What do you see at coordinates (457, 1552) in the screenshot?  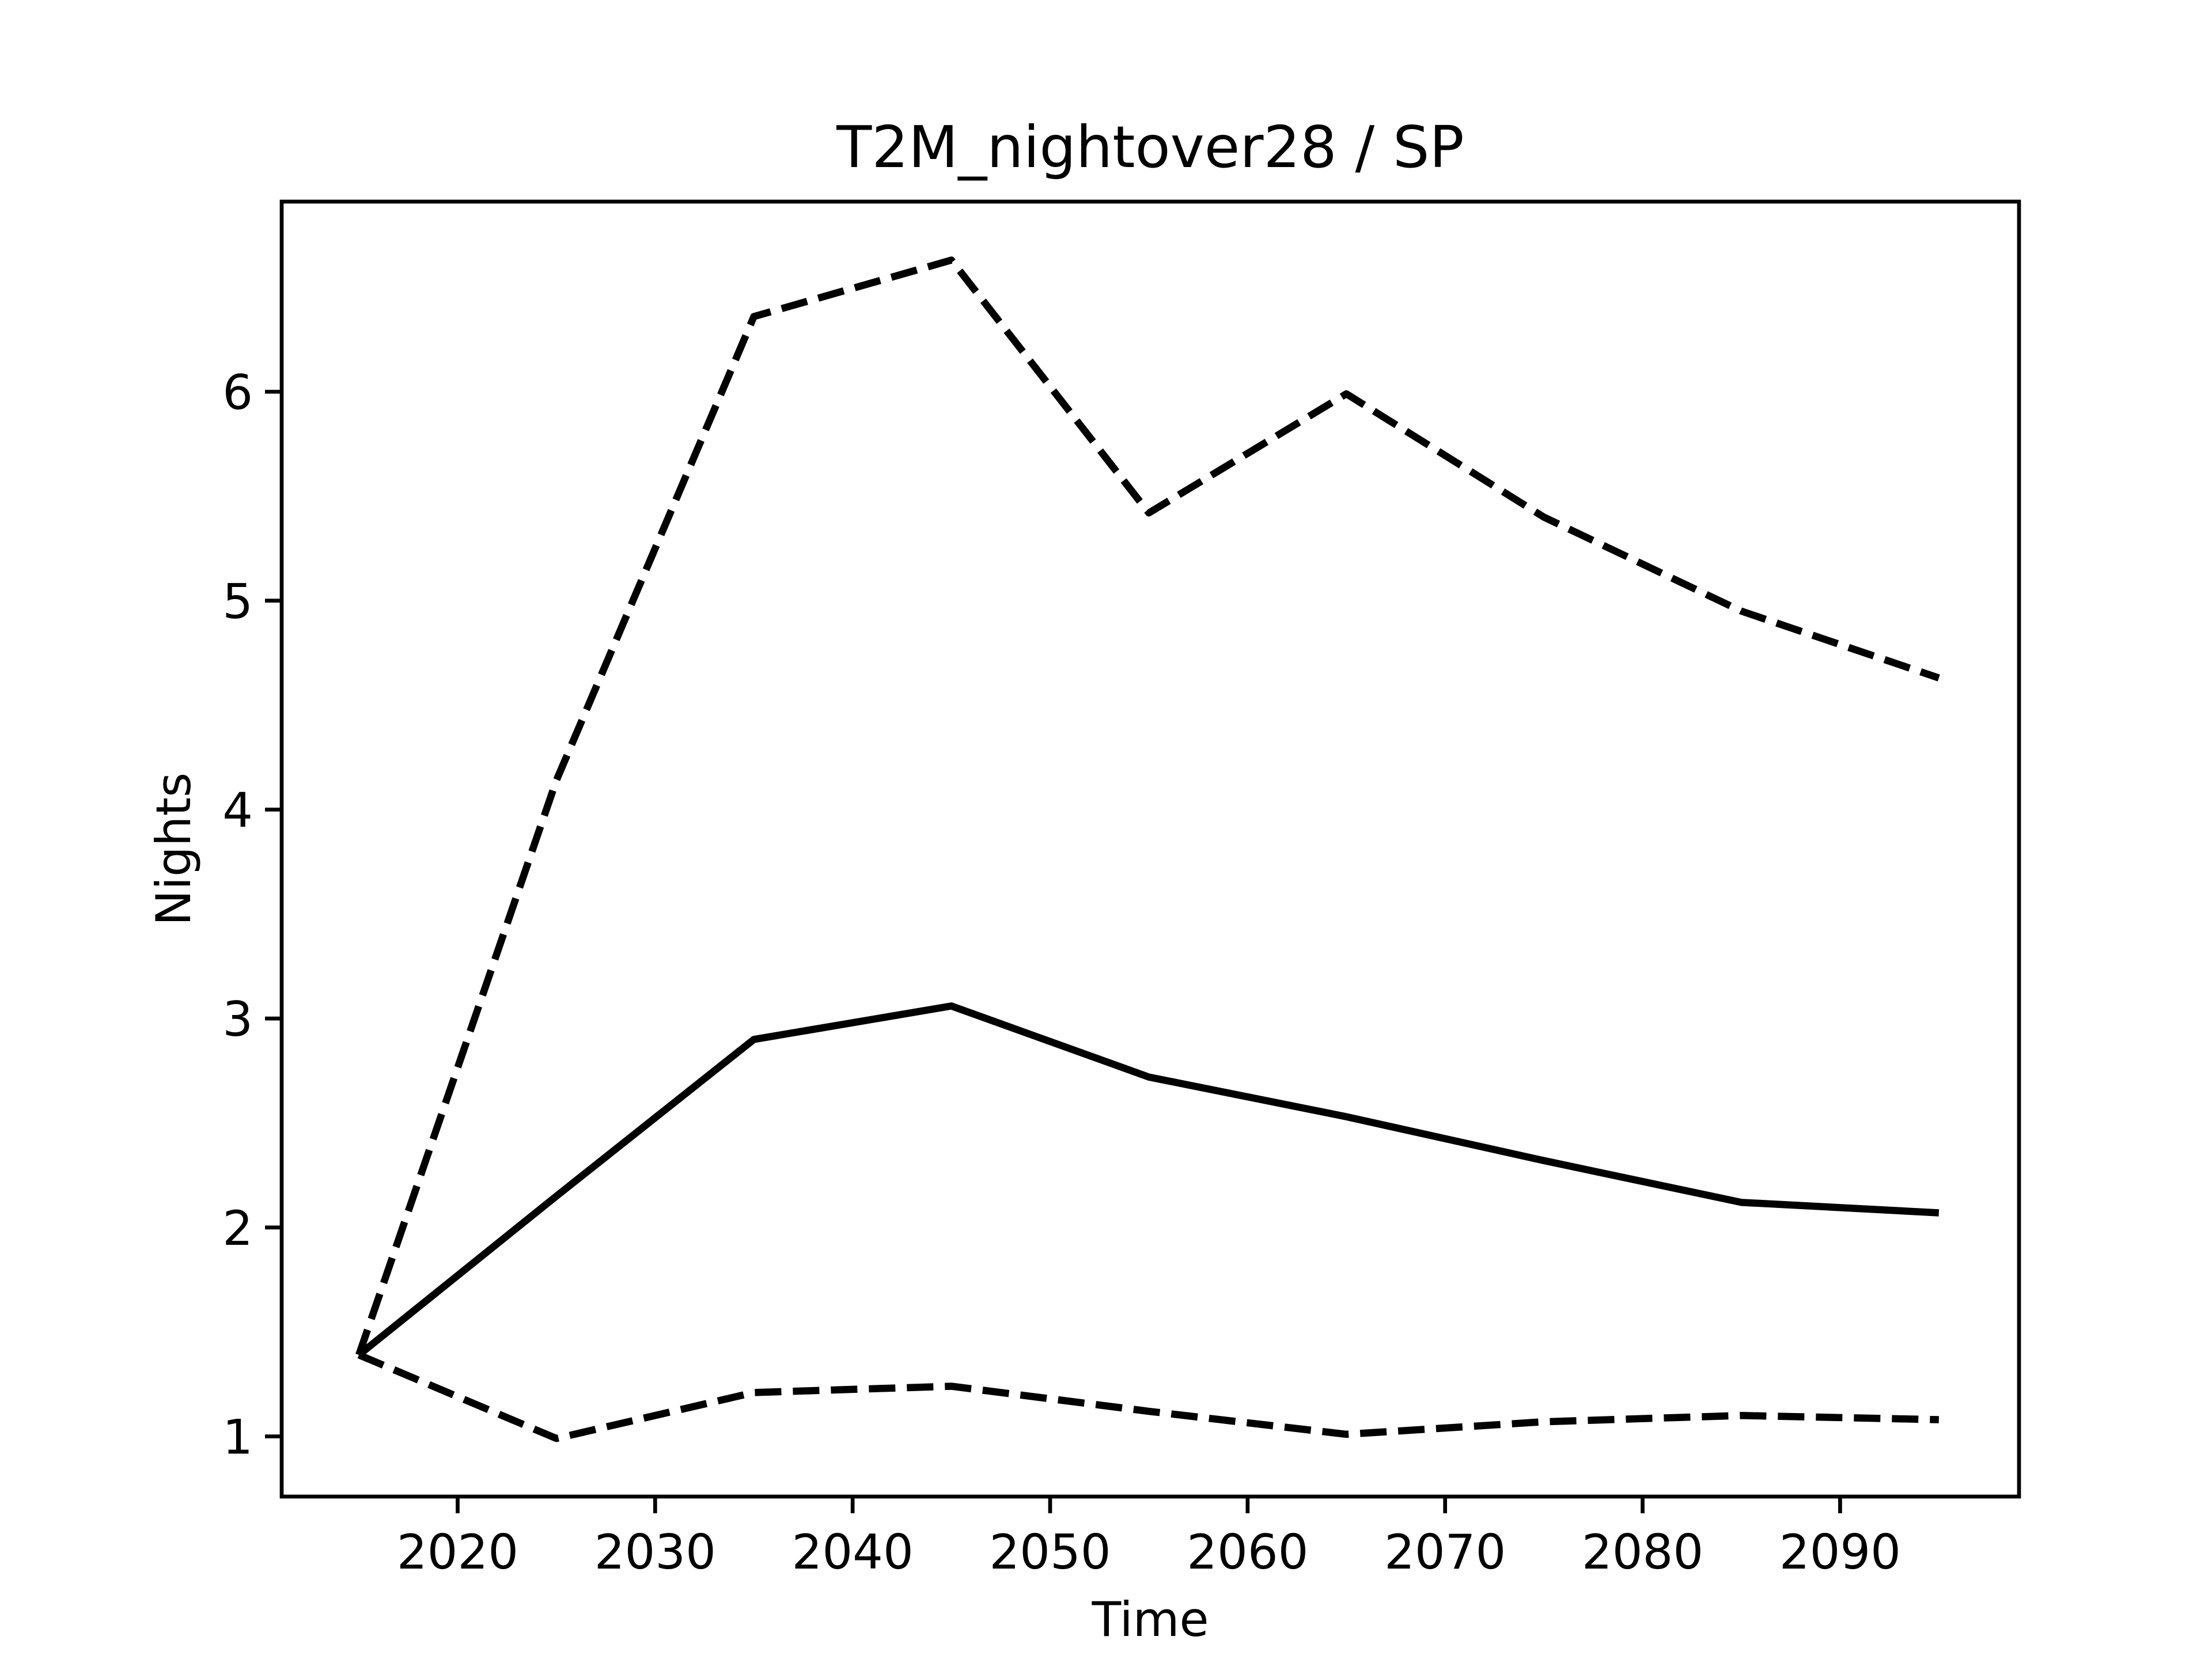 I see `x-tick-label: 2020` at bounding box center [457, 1552].